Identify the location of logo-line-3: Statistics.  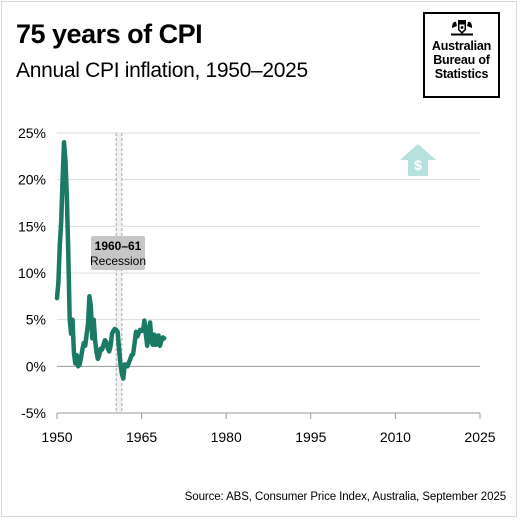
(461, 74).